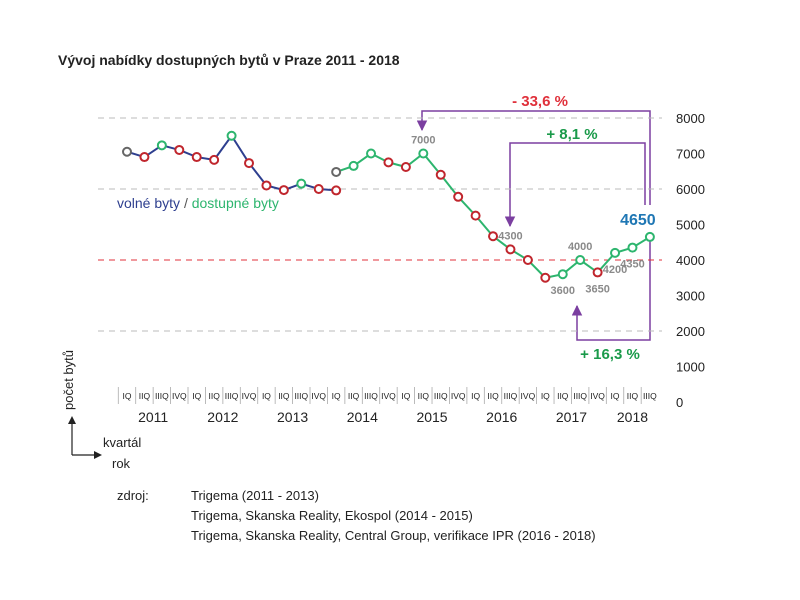 Image resolution: width=800 pixels, height=600 pixels. Describe the element at coordinates (423, 141) in the screenshot. I see `value-label: 7000` at that location.